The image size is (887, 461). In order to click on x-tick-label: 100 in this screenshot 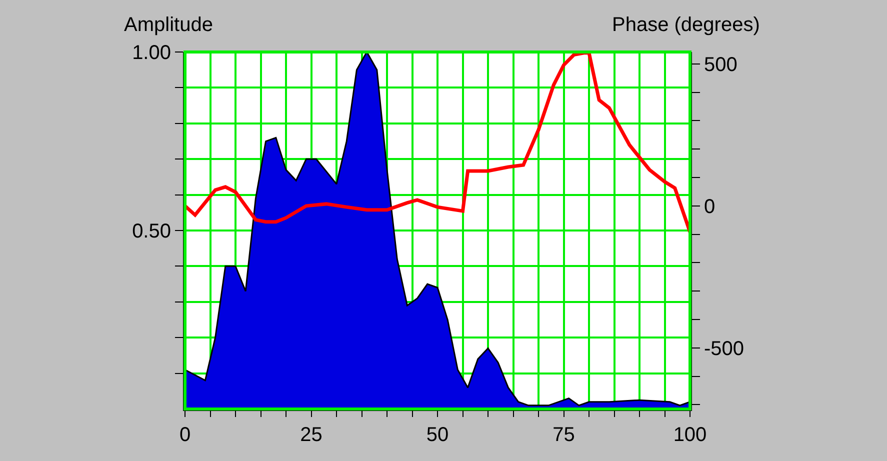, I will do `click(690, 435)`.